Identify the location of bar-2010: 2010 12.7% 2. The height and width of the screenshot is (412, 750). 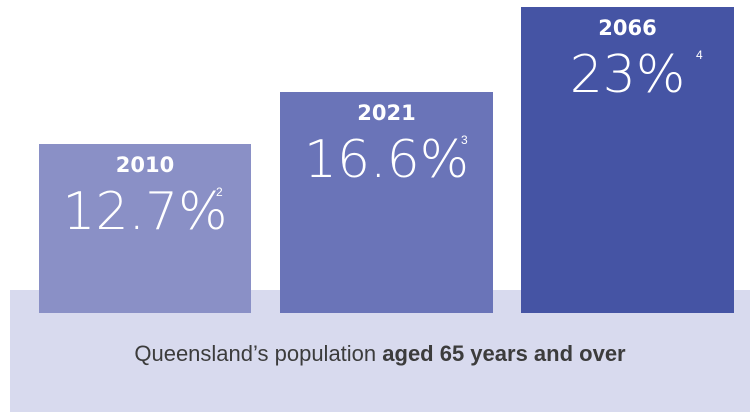
(145, 228).